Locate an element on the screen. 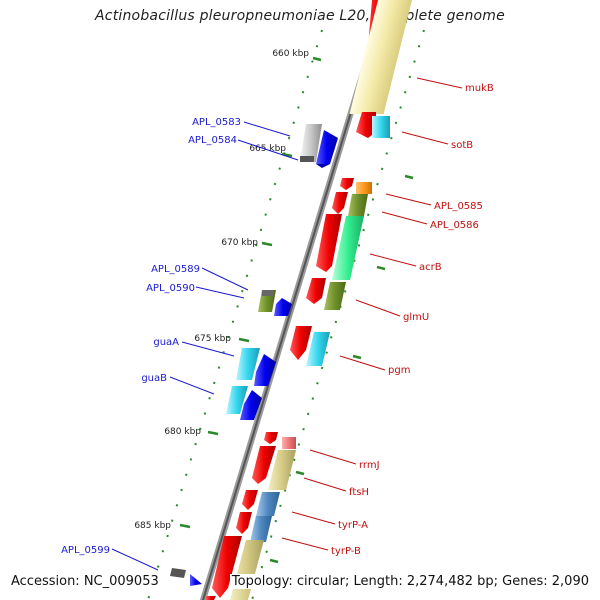 This screenshot has height=600, width=600. gene-label-guaA: guaA is located at coordinates (166, 342).